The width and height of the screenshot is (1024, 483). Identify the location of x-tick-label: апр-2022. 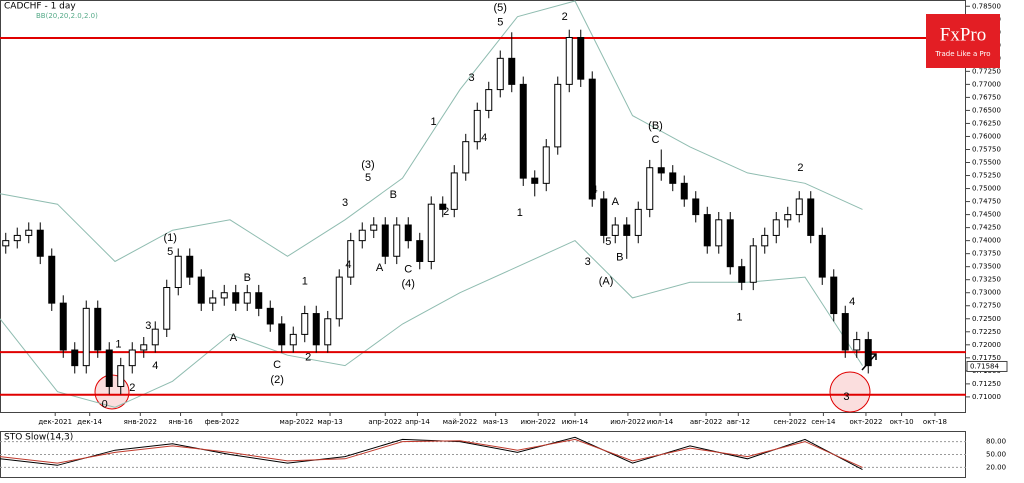
(385, 422).